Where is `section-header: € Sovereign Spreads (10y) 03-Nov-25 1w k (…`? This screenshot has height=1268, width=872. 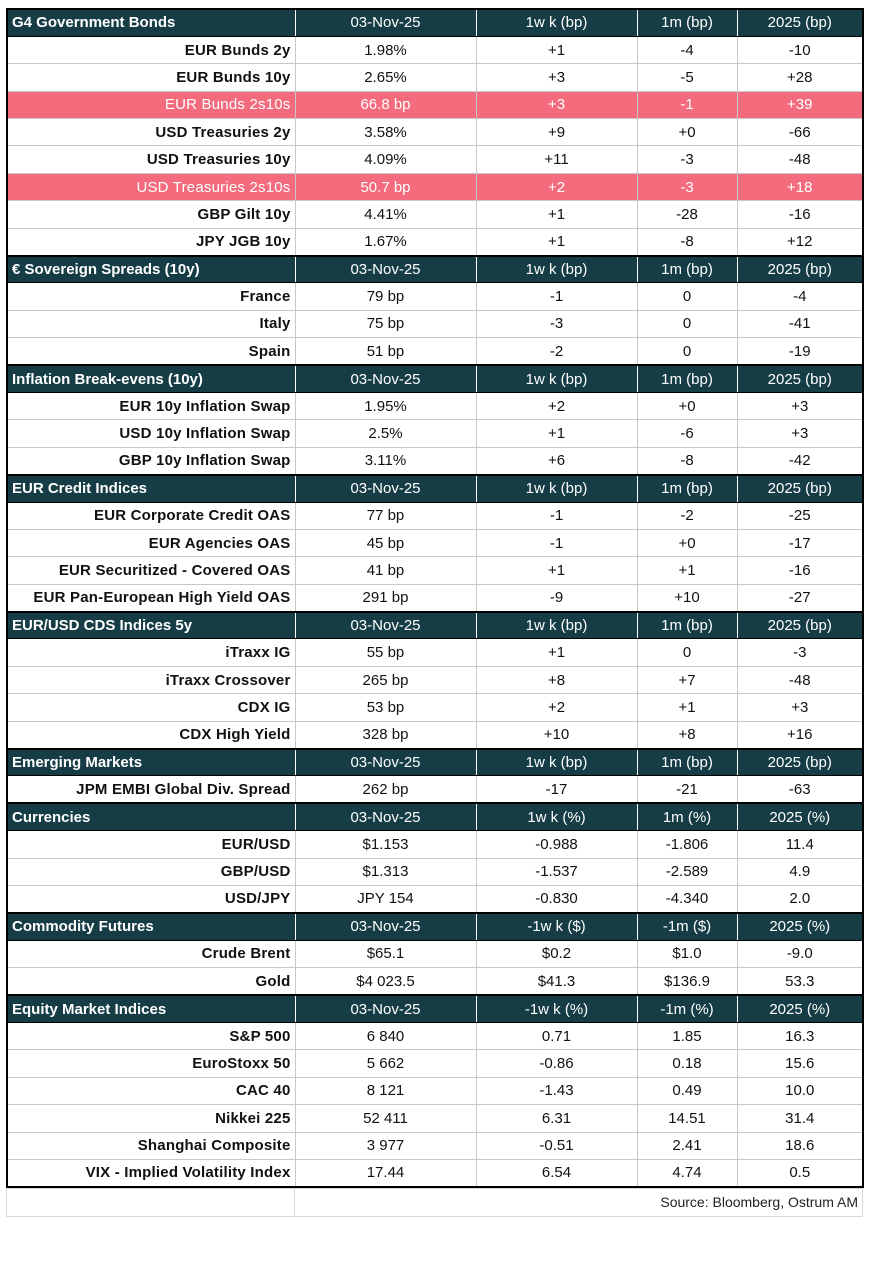 section-header: € Sovereign Spreads (10y) 03-Nov-25 1w k (… is located at coordinates (435, 269).